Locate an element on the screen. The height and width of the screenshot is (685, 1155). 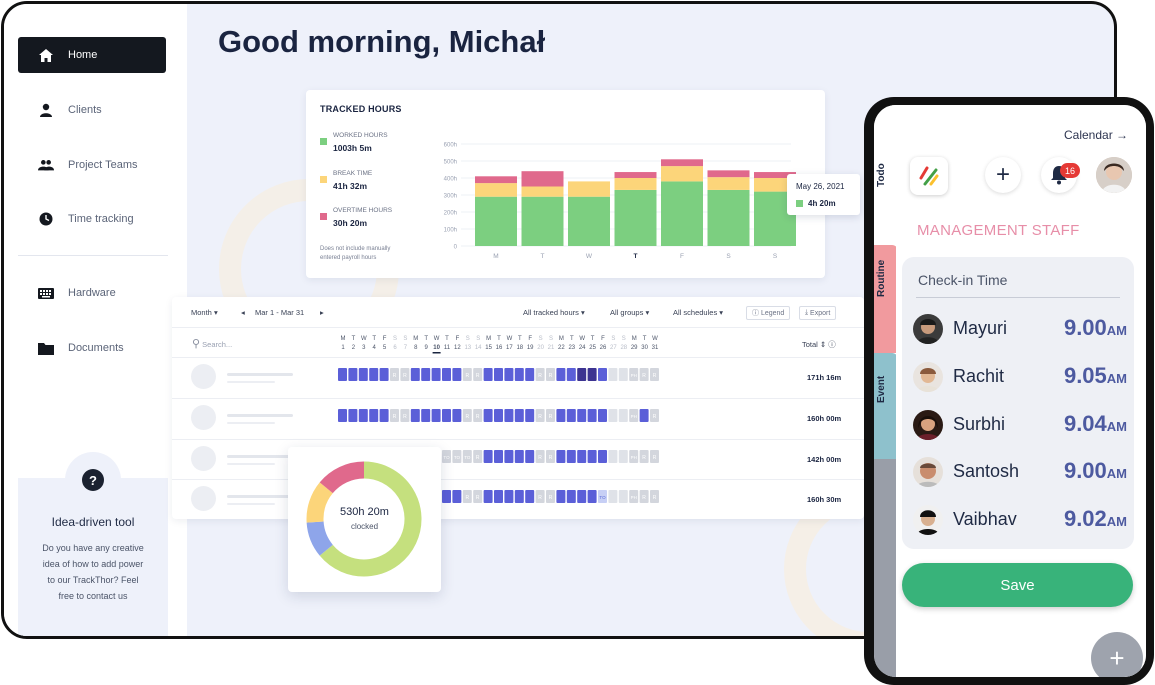
filter-tracked-hours: All tracked hours ▾ is located at coordinates (554, 312).